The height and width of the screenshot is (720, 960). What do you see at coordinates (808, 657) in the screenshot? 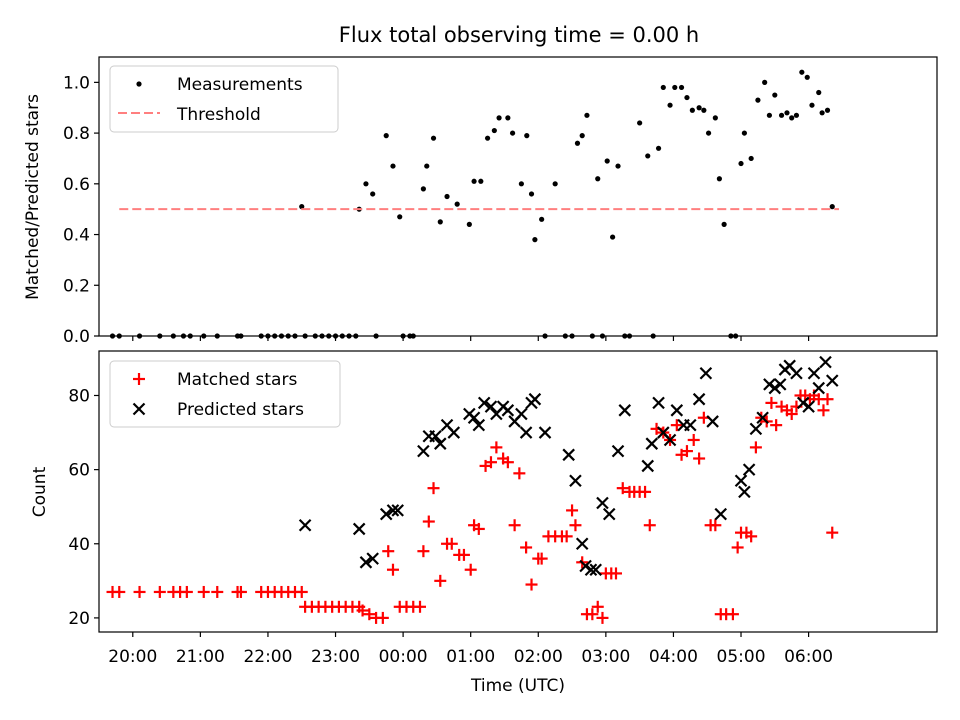
I see `x-tick-label: 06:00` at bounding box center [808, 657].